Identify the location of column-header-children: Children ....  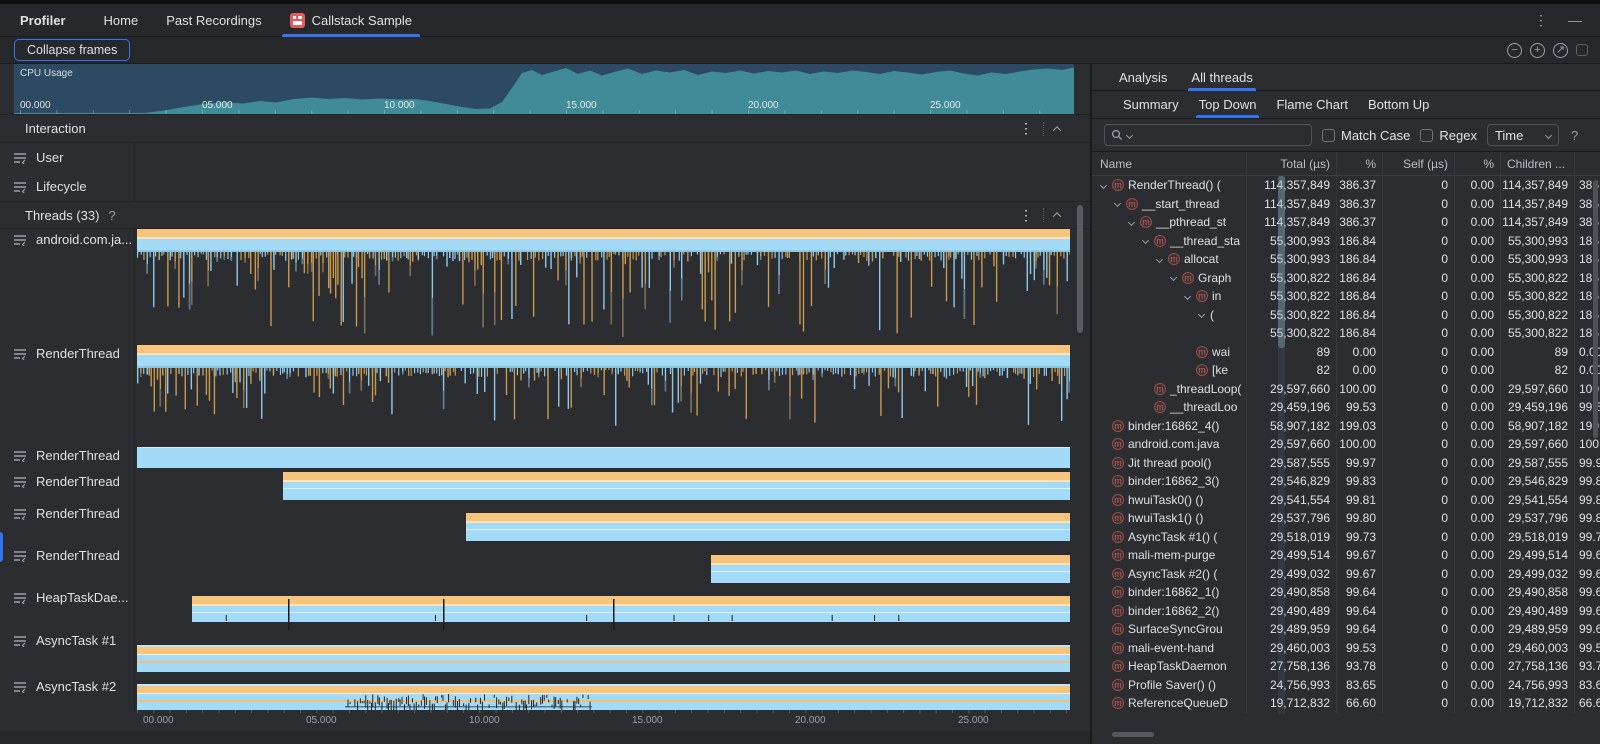
(1538, 163).